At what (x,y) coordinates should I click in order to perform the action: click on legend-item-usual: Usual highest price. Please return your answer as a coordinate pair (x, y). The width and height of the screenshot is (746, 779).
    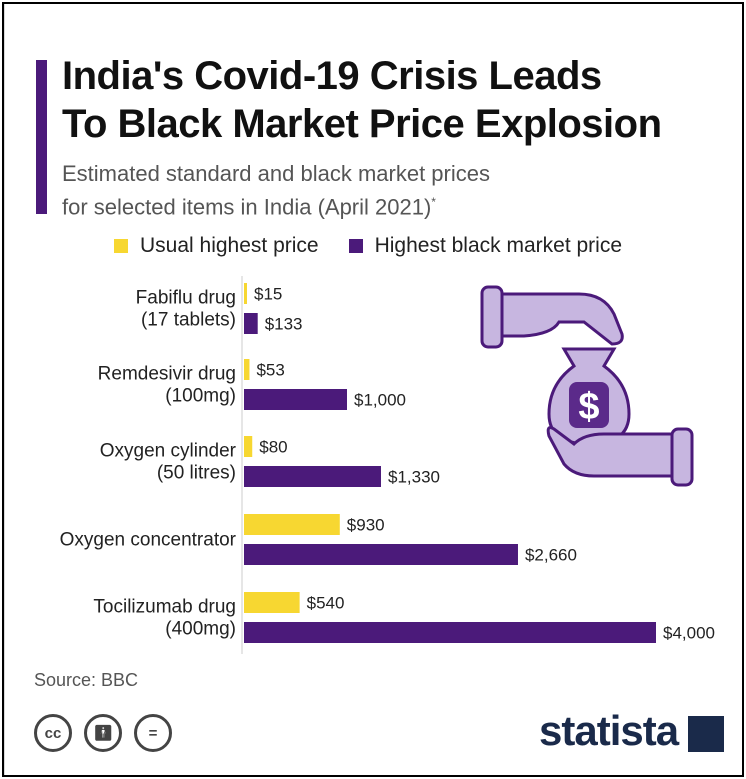
    Looking at the image, I should click on (216, 246).